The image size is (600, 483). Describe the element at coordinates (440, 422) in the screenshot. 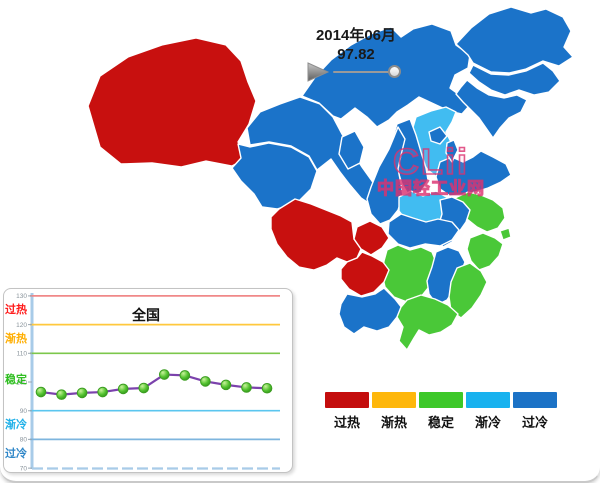

I see `legend-label-stable: 稳定` at that location.